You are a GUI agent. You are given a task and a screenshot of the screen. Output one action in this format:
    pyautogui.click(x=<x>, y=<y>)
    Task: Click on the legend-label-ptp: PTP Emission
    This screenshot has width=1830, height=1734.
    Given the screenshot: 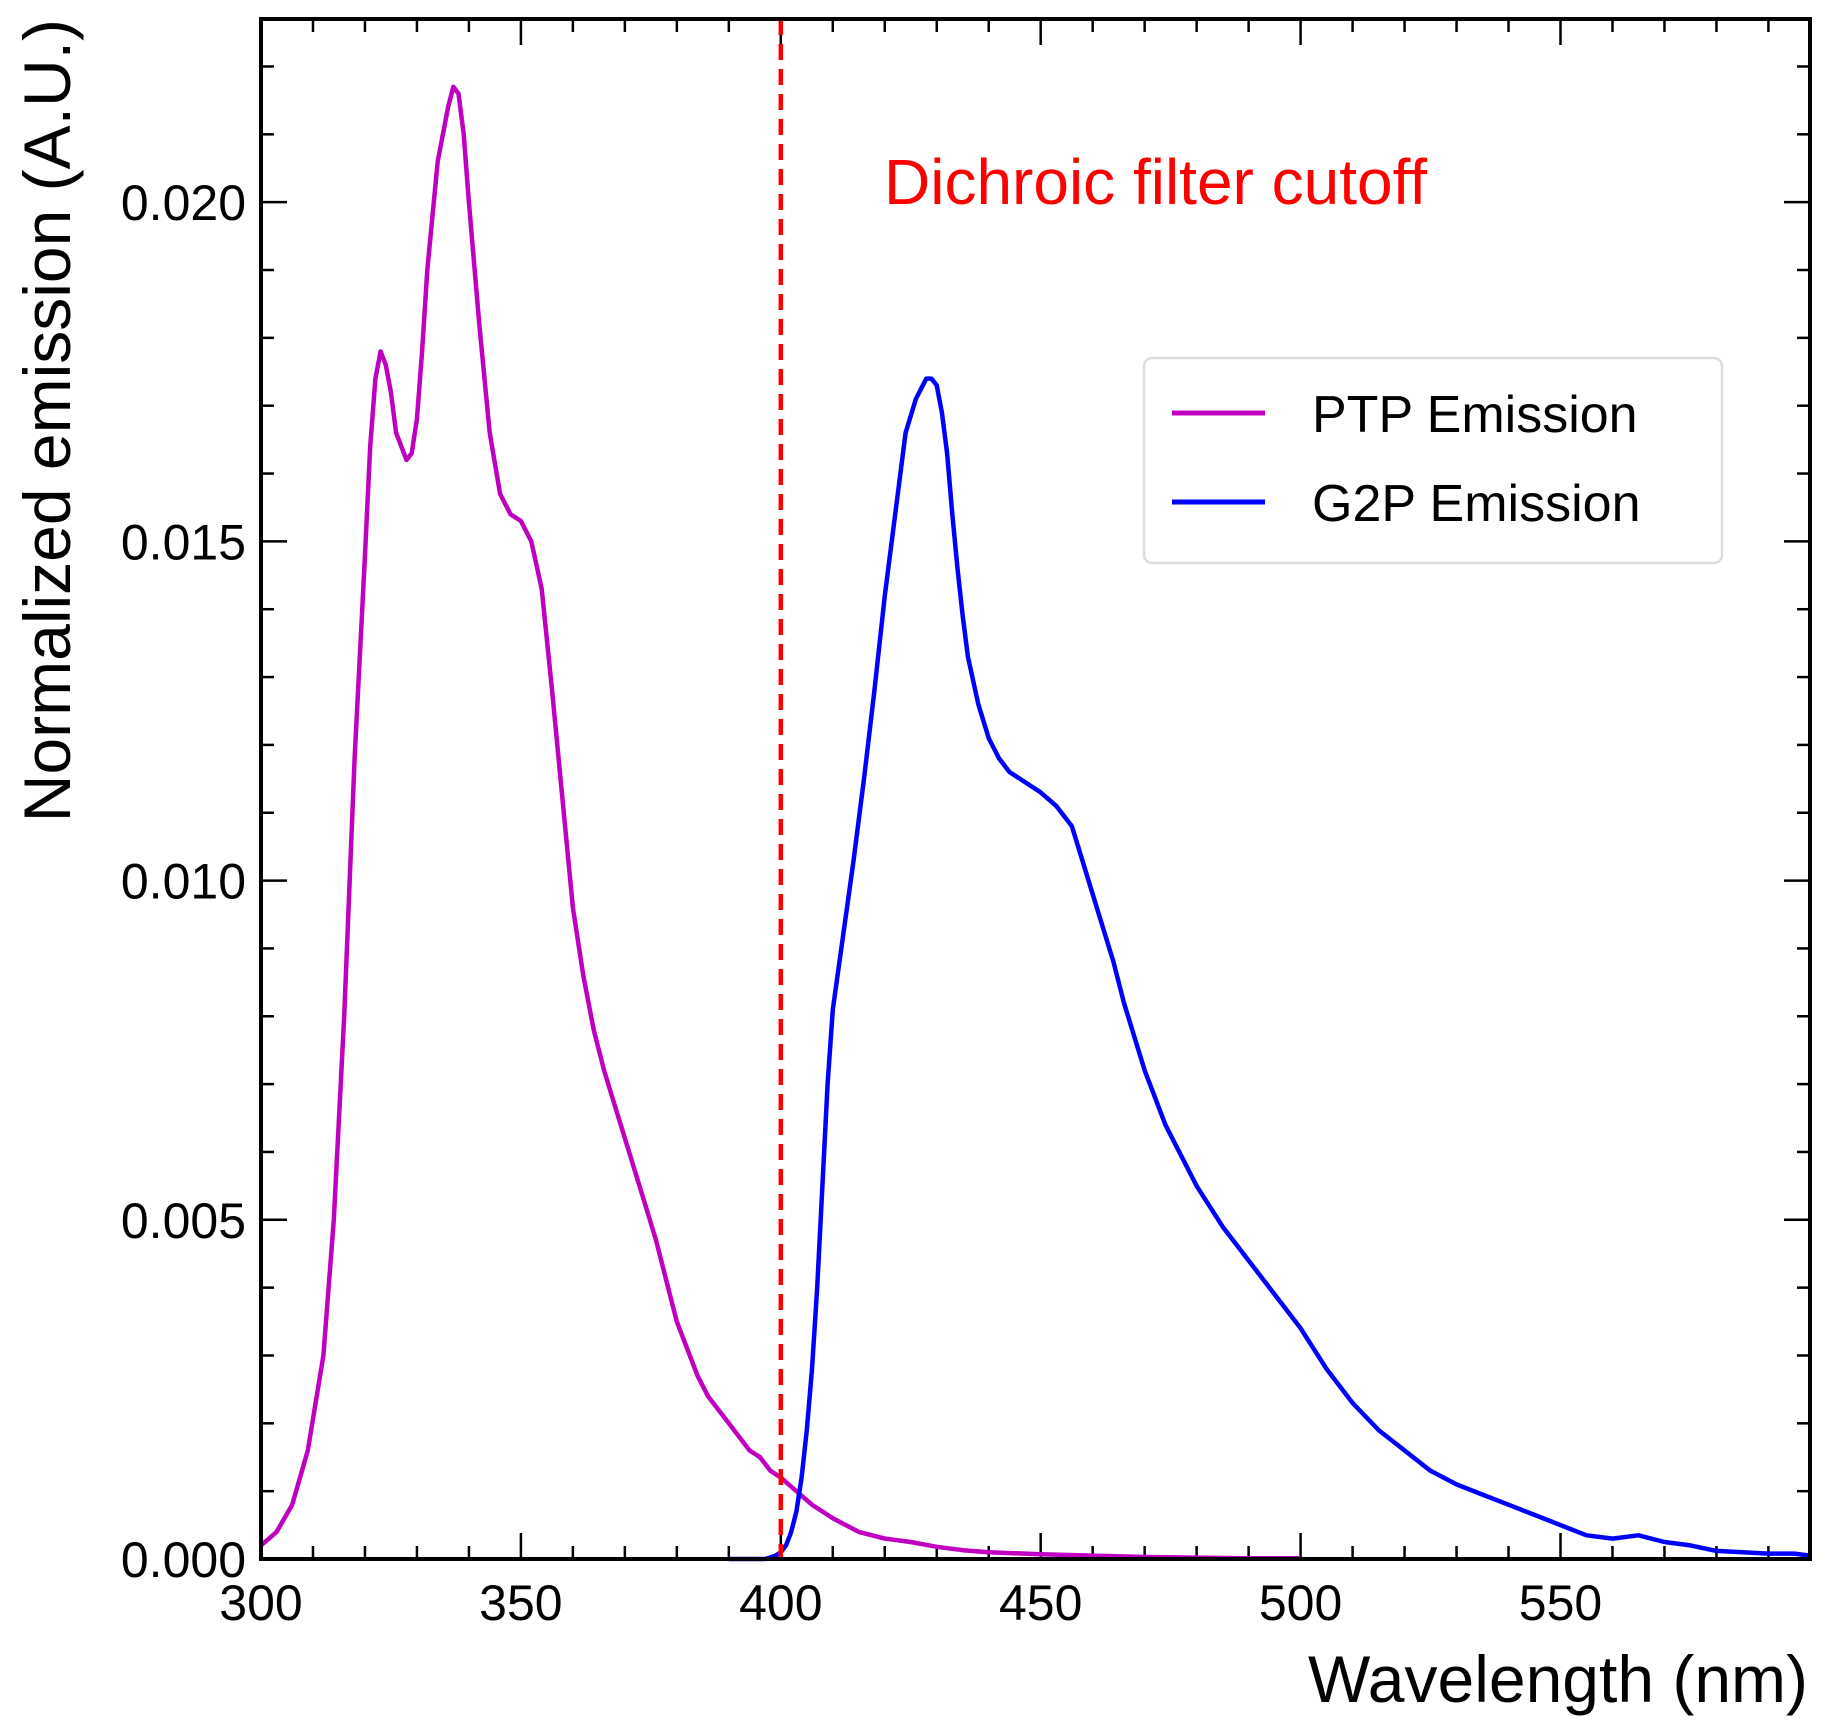 What is the action you would take?
    pyautogui.click(x=1475, y=415)
    